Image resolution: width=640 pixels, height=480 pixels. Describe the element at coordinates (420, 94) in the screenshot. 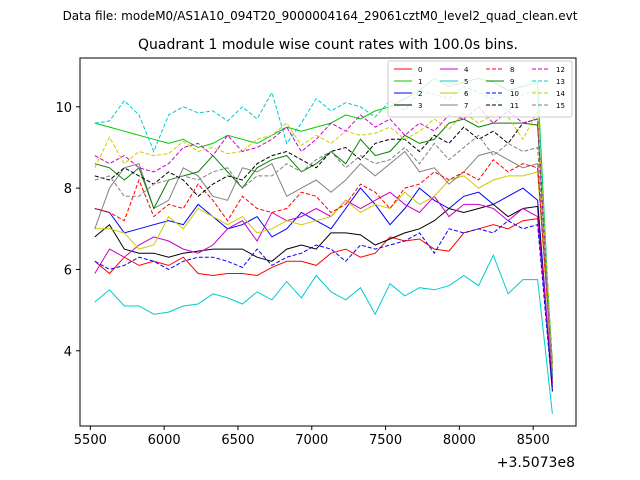

I see `legend-label-2: 2` at that location.